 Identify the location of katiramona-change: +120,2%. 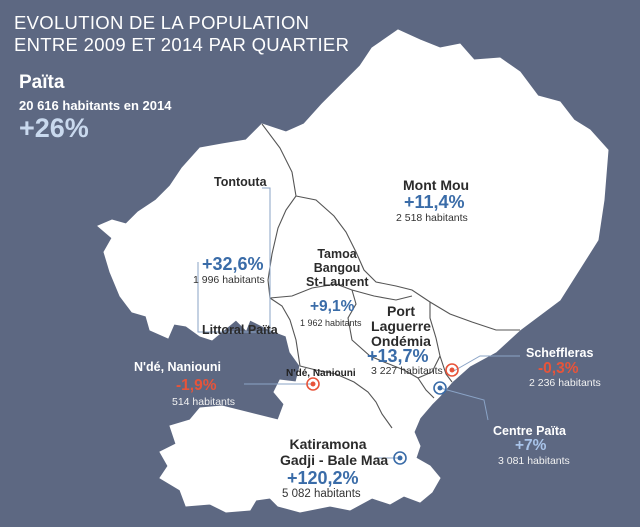
(323, 478).